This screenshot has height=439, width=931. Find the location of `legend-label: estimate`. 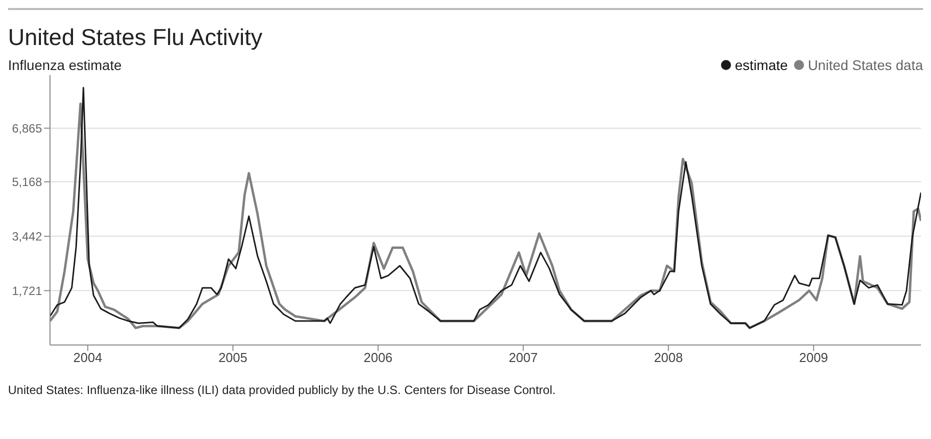

legend-label: estimate is located at coordinates (761, 65).